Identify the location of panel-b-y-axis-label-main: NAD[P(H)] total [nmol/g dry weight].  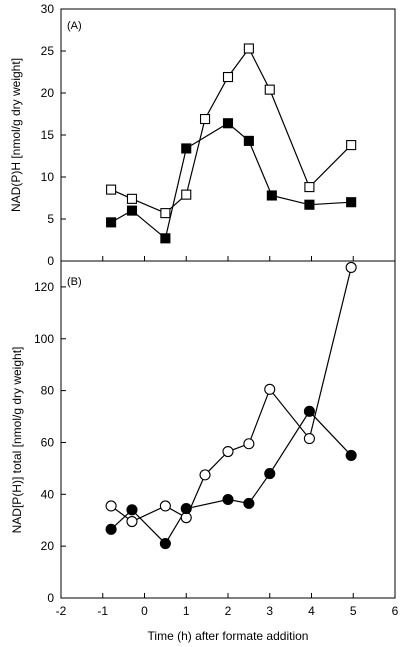
(17, 440).